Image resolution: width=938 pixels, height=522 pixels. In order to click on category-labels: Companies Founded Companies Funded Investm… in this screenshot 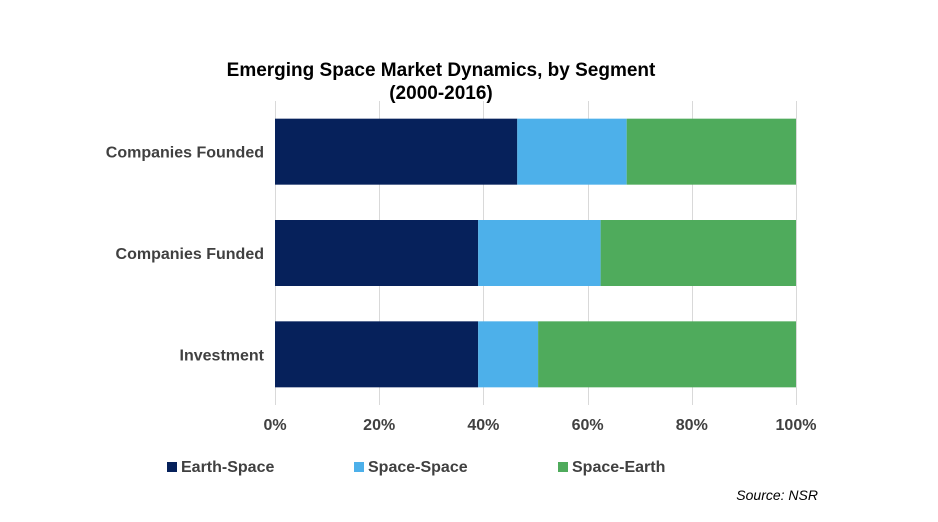, I will do `click(185, 255)`.